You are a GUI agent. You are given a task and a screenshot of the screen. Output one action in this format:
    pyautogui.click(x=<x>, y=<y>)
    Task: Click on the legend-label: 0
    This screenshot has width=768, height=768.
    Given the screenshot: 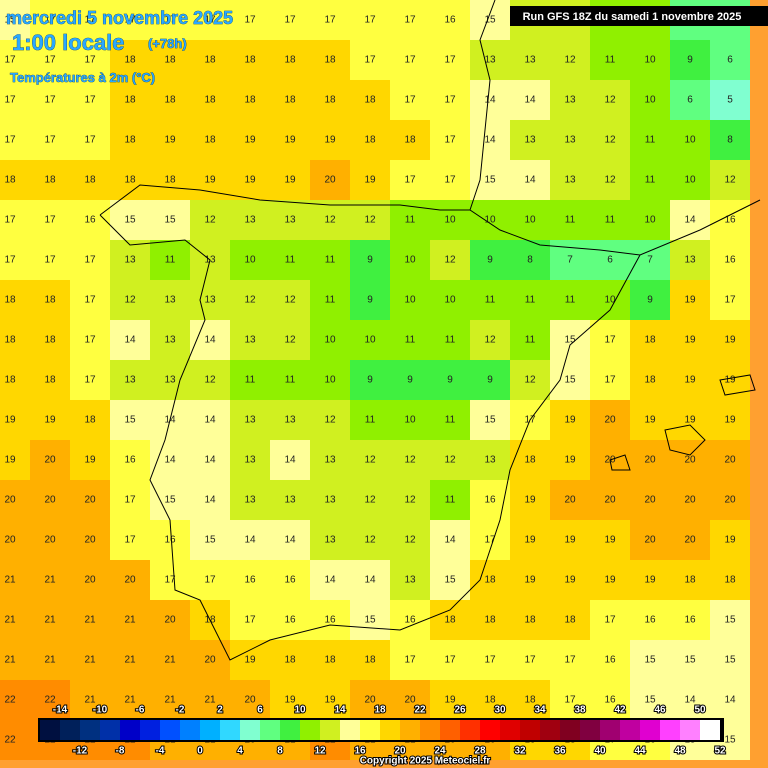 What is the action you would take?
    pyautogui.click(x=200, y=751)
    